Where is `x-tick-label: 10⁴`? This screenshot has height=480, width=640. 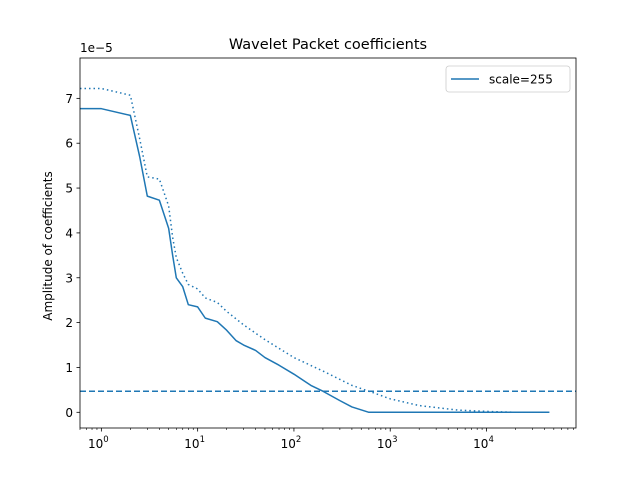 x-tick-label: 10⁴ is located at coordinates (483, 443).